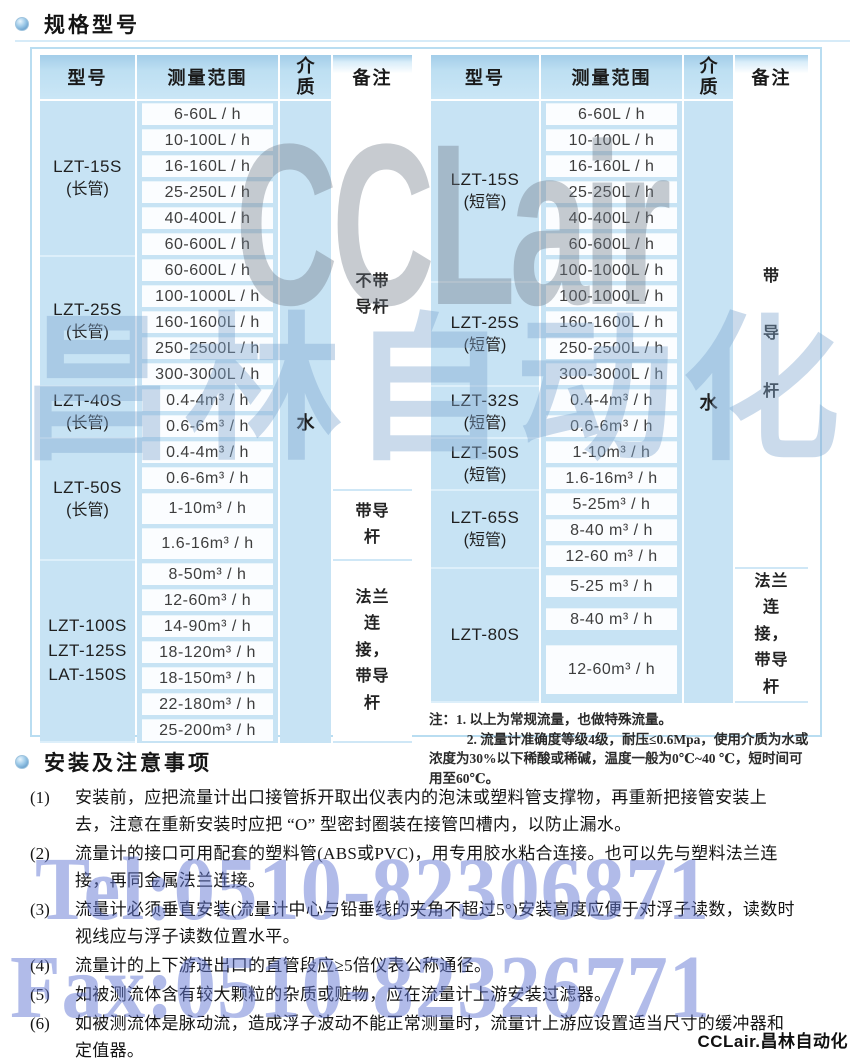  I want to click on table-row: 12-60m³ / h, so click(619, 669).